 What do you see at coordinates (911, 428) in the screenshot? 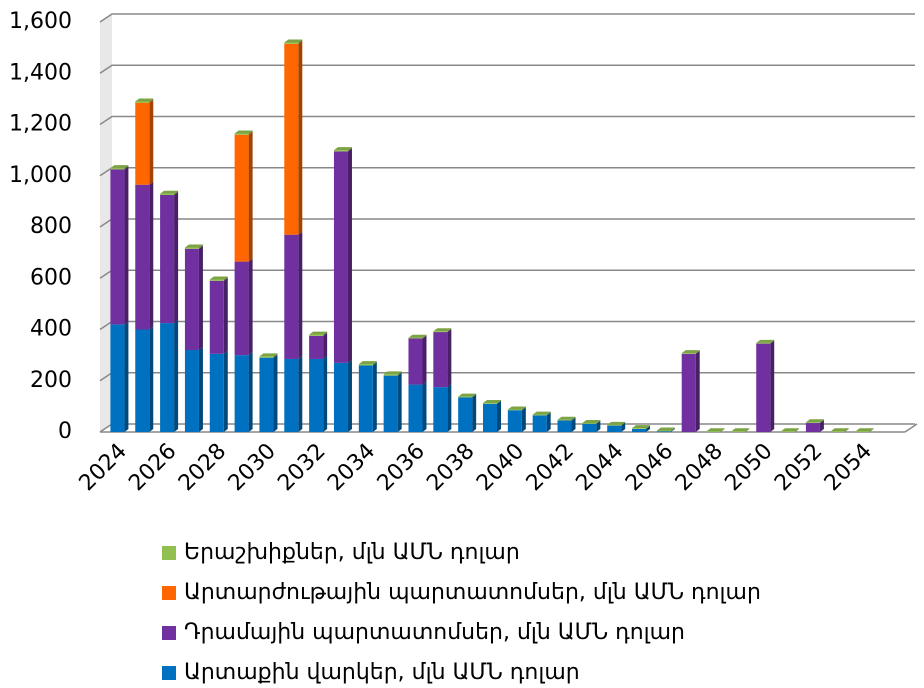
I see `x-axis-depth` at bounding box center [911, 428].